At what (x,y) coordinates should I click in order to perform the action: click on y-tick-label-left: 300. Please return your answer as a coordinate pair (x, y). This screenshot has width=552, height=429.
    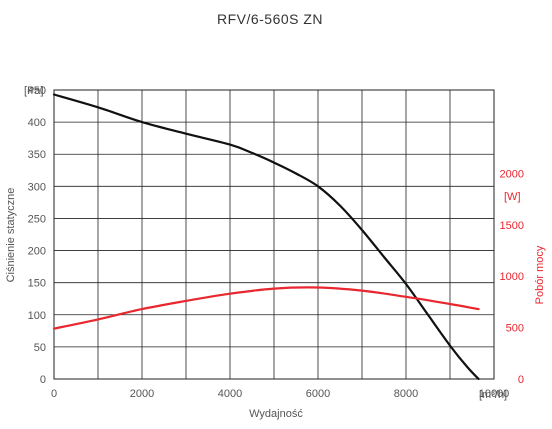
    Looking at the image, I should click on (37, 187).